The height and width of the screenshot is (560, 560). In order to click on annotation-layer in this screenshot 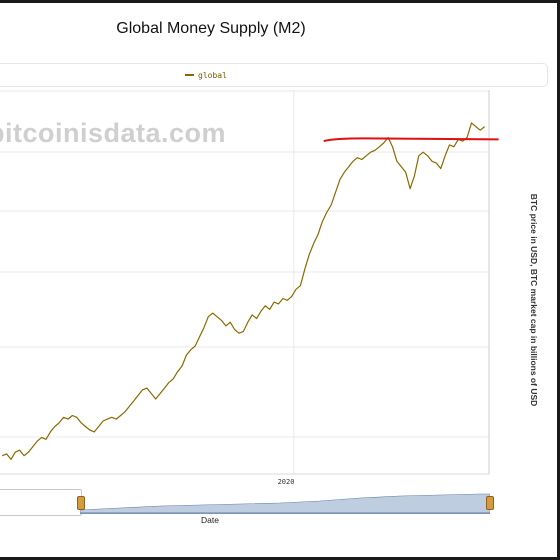, I will do `click(411, 139)`.